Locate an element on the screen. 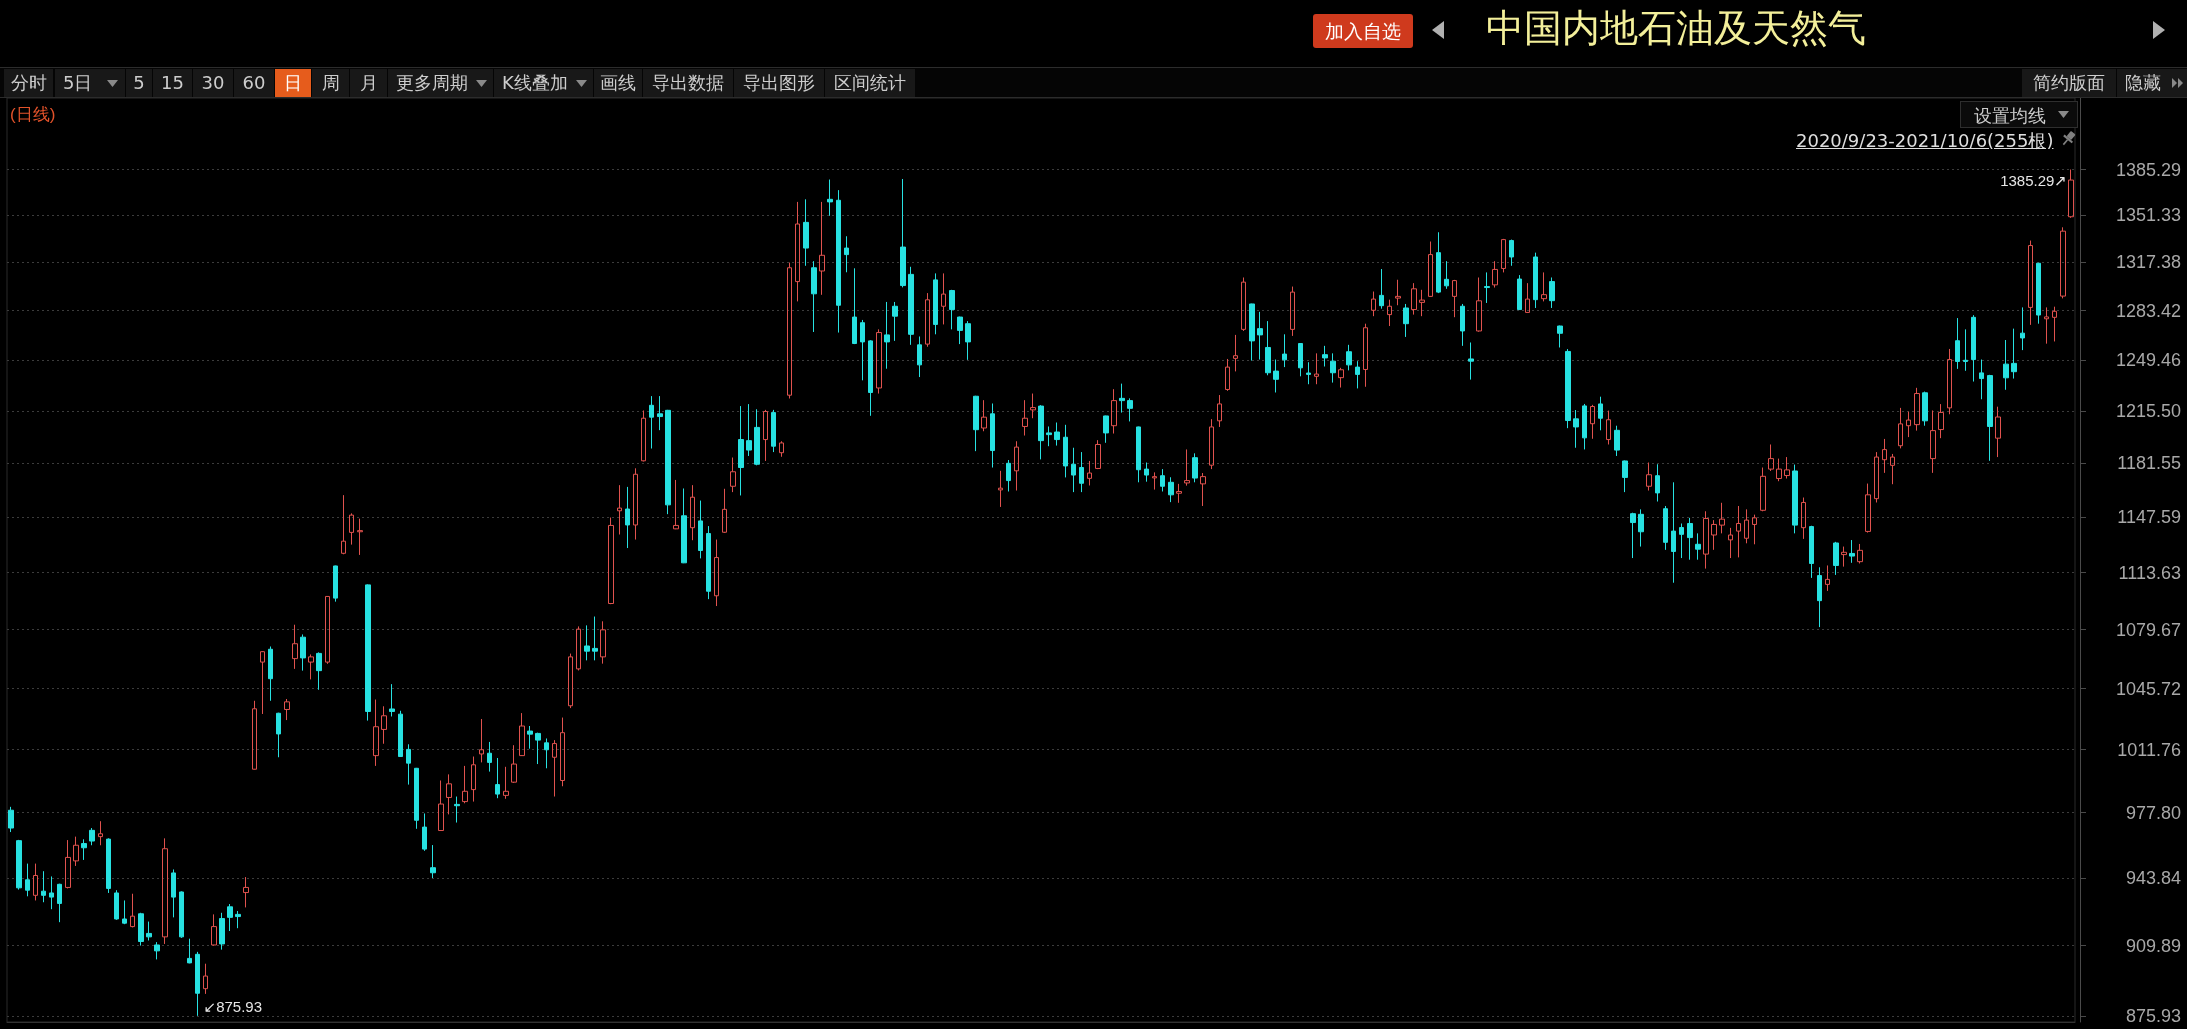 The image size is (2187, 1029). y-tick-label: 1045.72 is located at coordinates (2148, 688).